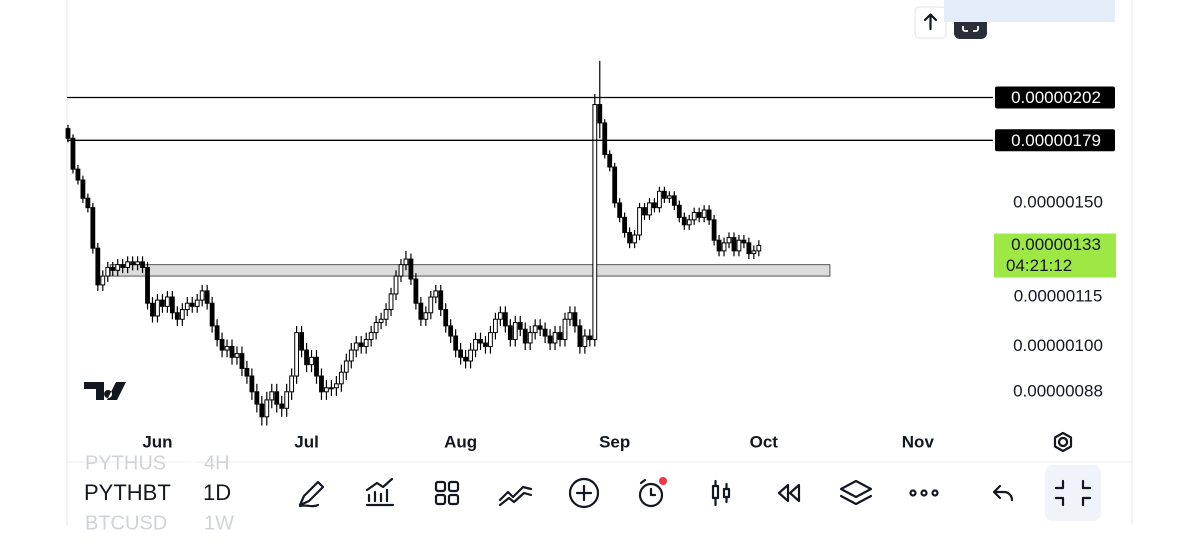 Image resolution: width=1199 pixels, height=554 pixels. Describe the element at coordinates (924, 493) in the screenshot. I see `more-icon` at that location.